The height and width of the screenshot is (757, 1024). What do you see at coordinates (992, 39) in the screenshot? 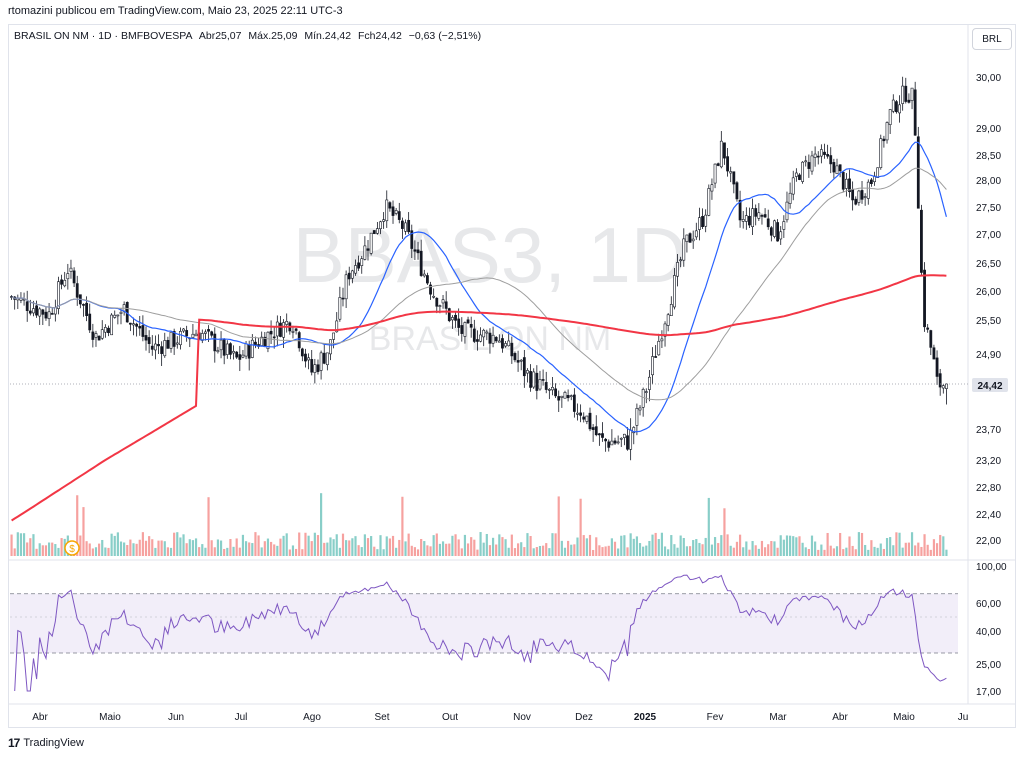
I see `currency-button: BRL` at bounding box center [992, 39].